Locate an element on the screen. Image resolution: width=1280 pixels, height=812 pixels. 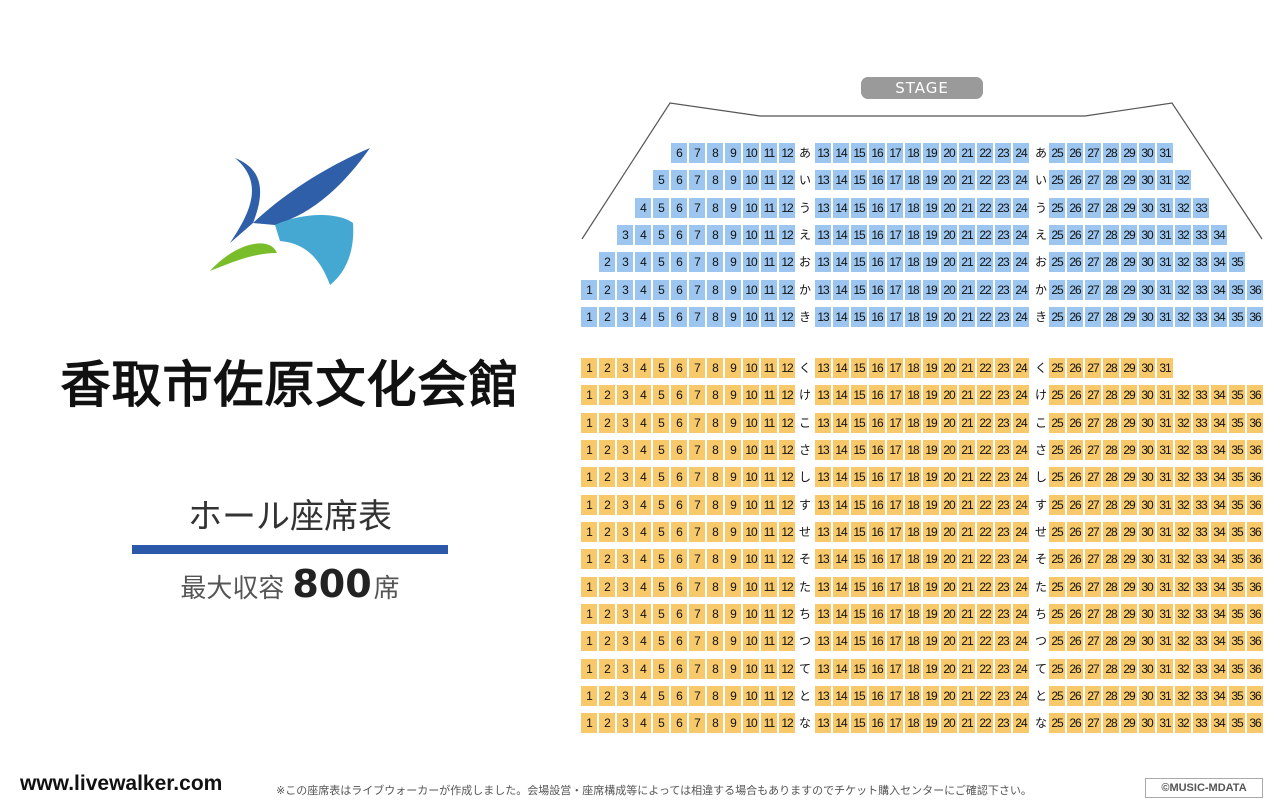
seat: 1 is located at coordinates (589, 450).